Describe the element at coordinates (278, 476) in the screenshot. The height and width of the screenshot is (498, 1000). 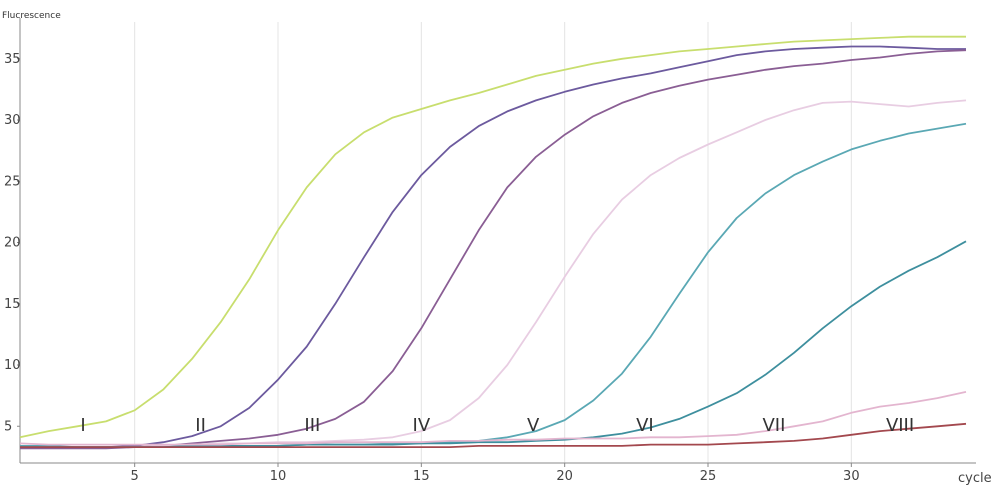
I see `x-tick-label-10: 10` at that location.